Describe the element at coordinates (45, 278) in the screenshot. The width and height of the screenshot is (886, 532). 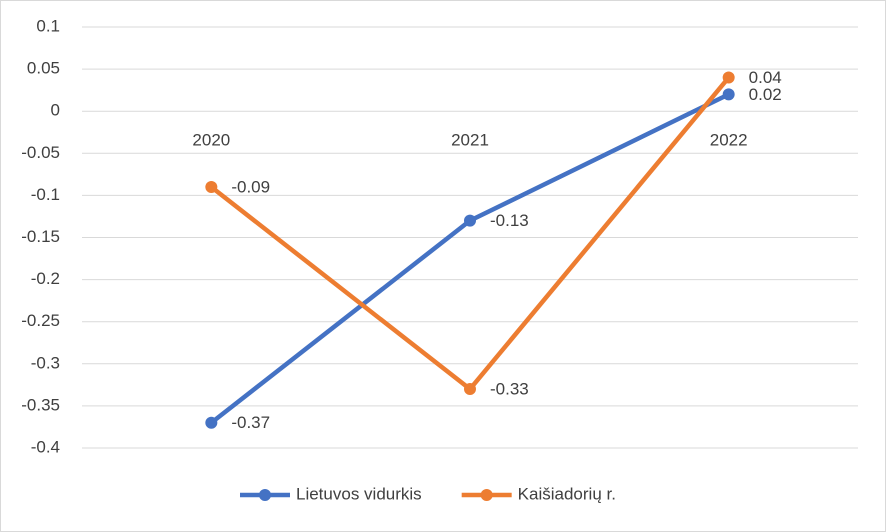
I see `y-tick-label: -0.2` at that location.